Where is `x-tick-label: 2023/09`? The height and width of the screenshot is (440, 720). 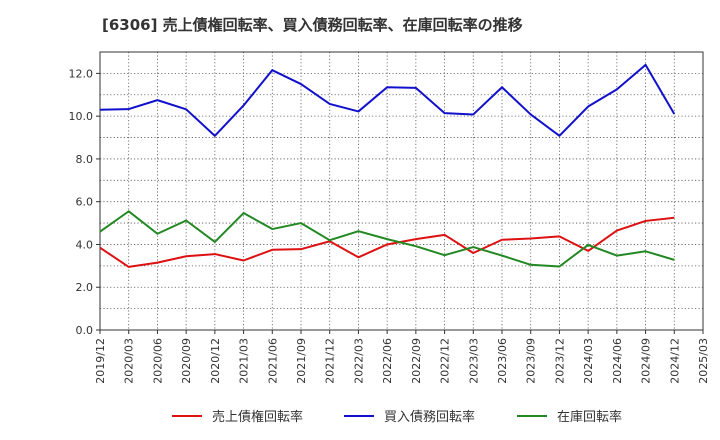 x-tick-label: 2023/09 is located at coordinates (531, 361).